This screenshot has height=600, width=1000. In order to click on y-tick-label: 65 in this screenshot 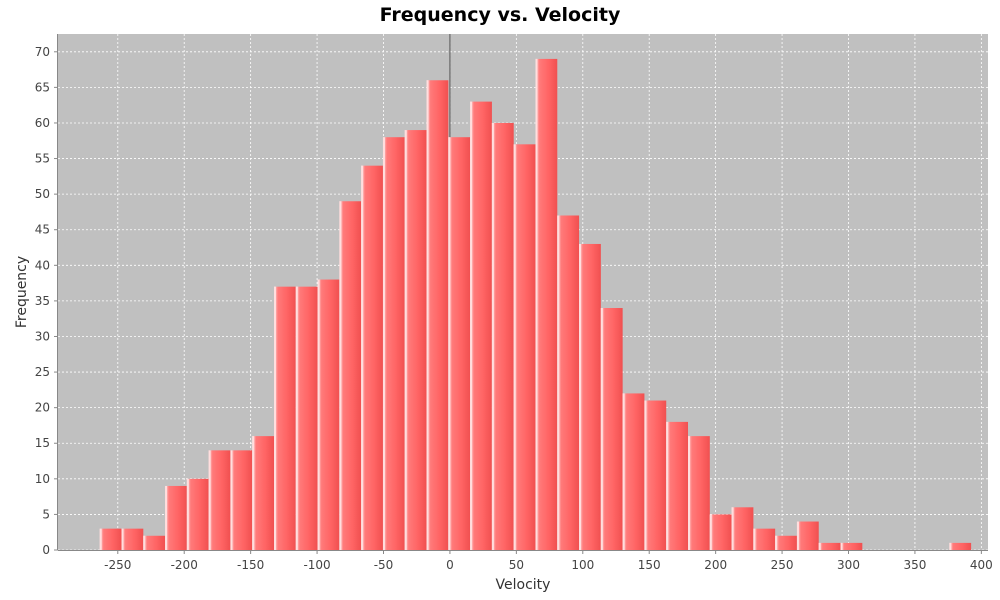, I will do `click(42, 87)`.